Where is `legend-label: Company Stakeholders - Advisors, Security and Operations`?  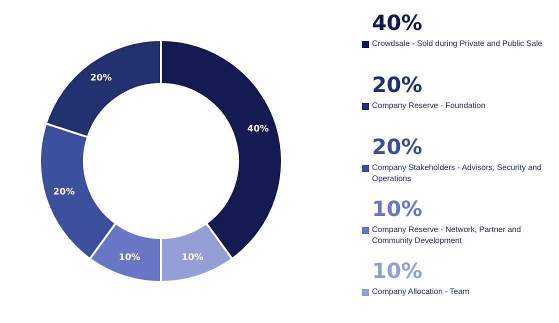
legend-label: Company Stakeholders - Advisors, Security and Operations is located at coordinates (457, 173).